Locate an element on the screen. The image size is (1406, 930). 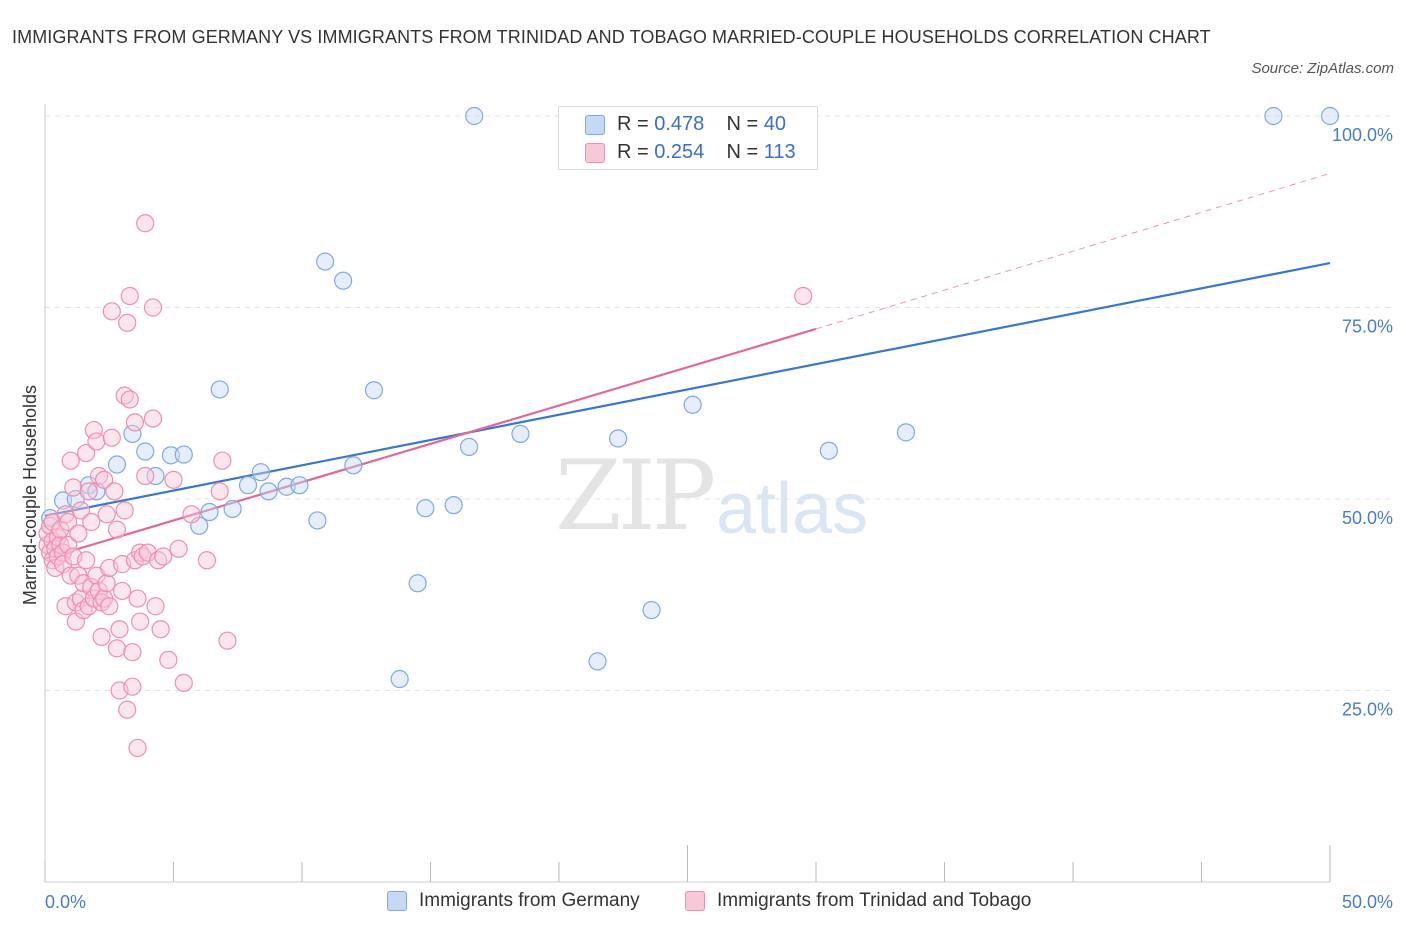
watermark-atlas: atlas is located at coordinates (792, 509).